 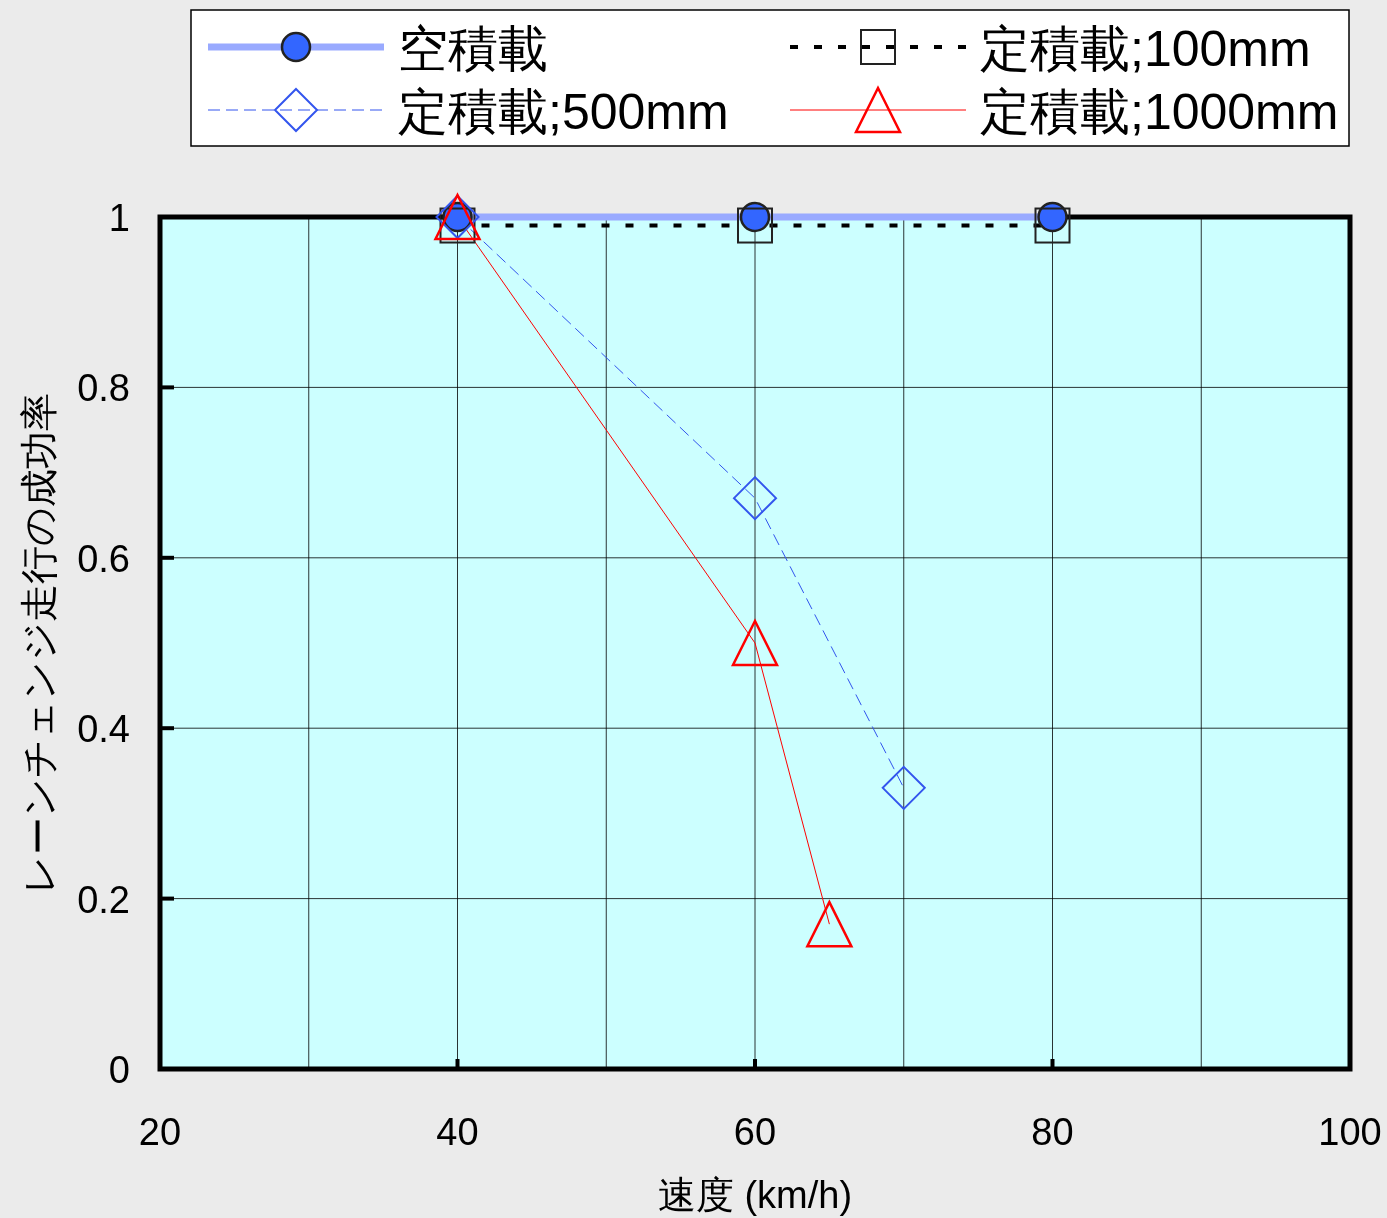 I want to click on x-axis-title: 速度 (km/h), so click(x=755, y=1195).